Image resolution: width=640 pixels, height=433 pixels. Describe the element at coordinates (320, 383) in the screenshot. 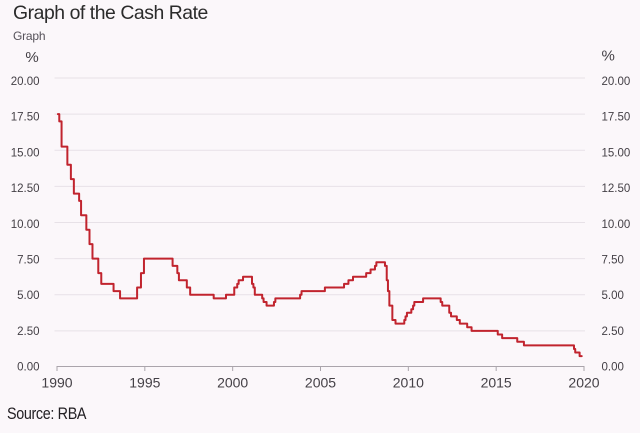

I see `svg-text: 2005` at that location.